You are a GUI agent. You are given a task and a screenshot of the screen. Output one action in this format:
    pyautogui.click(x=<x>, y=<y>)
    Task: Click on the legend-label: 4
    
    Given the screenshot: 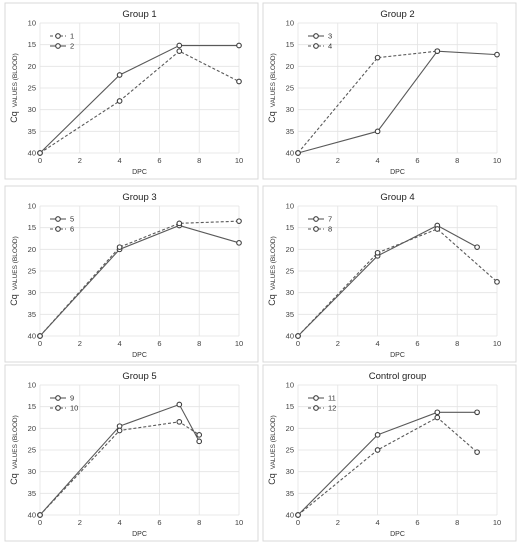 What is the action you would take?
    pyautogui.click(x=330, y=46)
    